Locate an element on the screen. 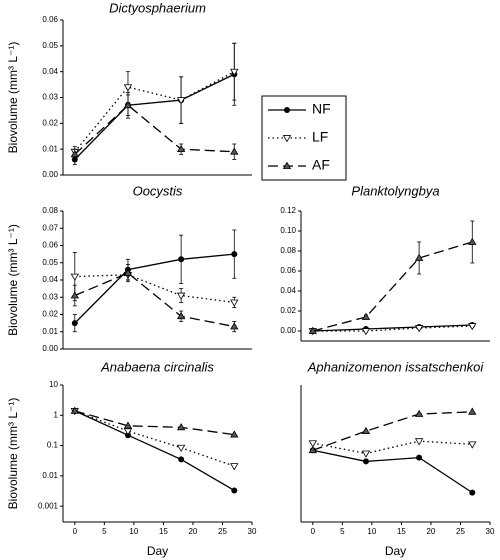  panel-title: Aphanizomenon issatschenkoi is located at coordinates (396, 366).